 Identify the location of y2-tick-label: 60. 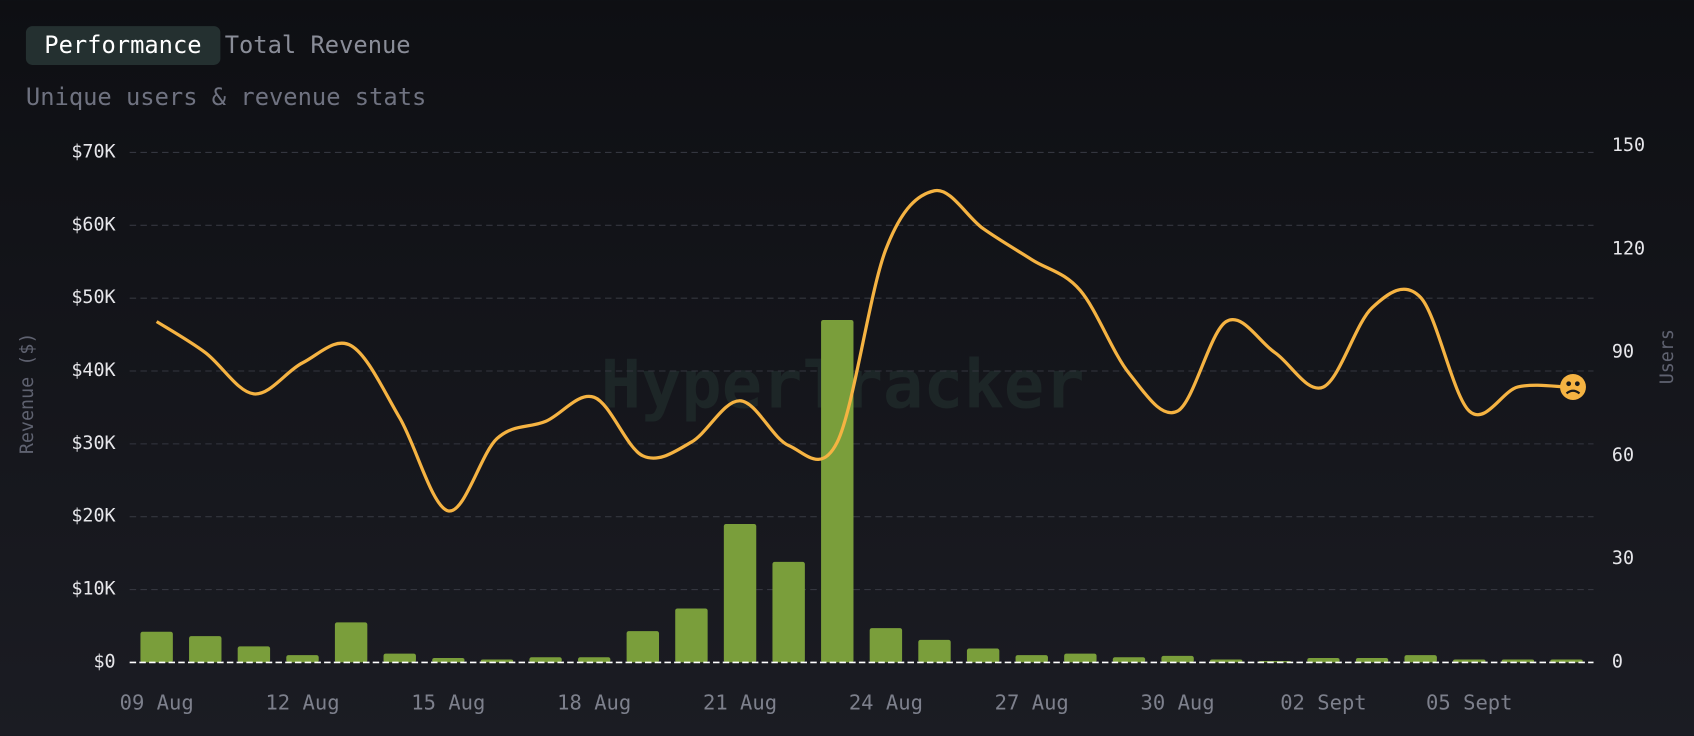
(1623, 455).